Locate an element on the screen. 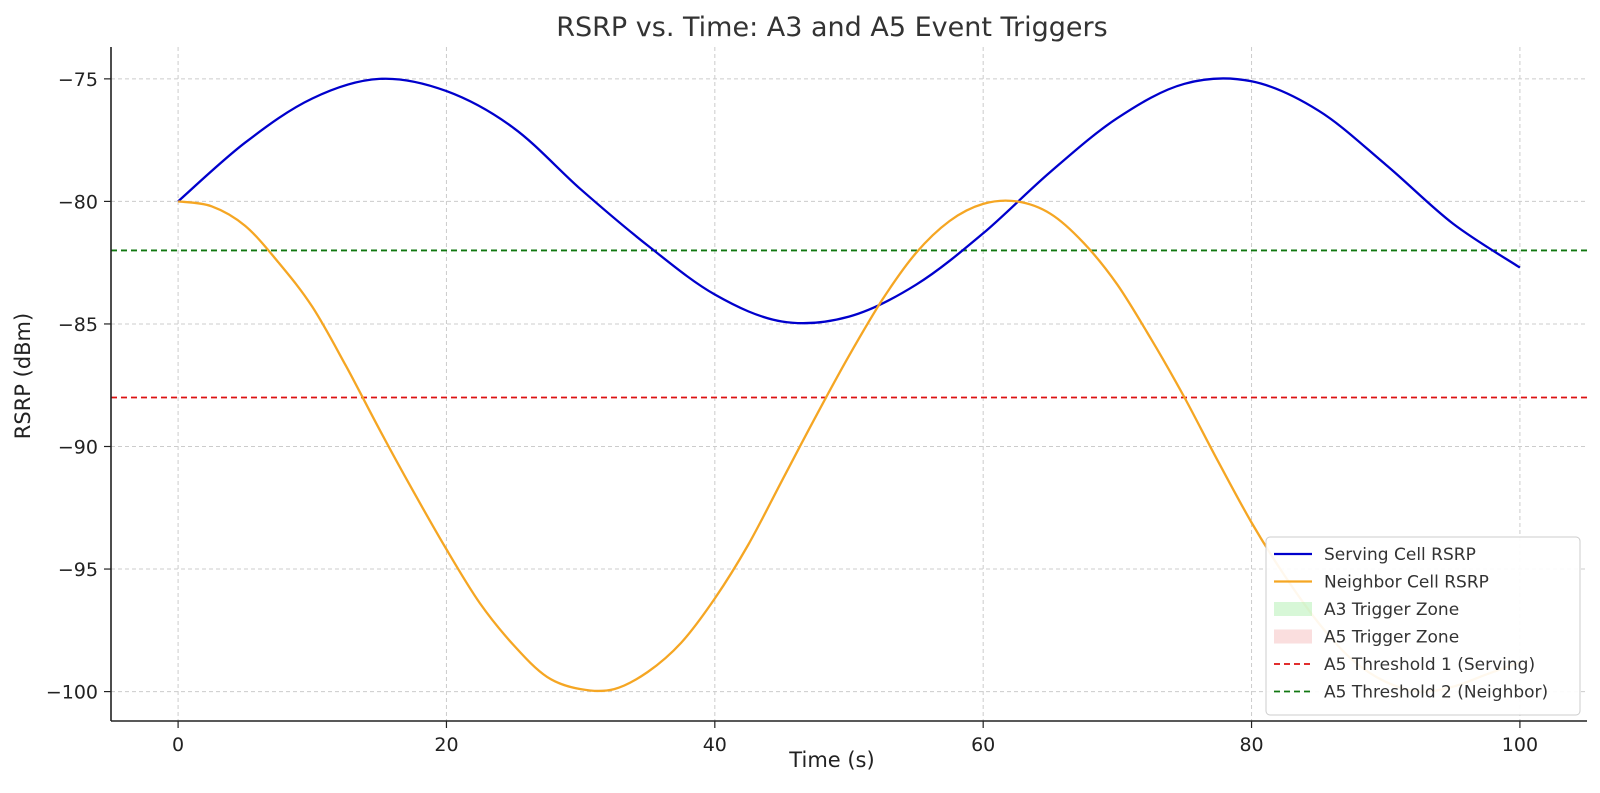  legend-label-a3-trigger-zone: A3 Trigger Zone is located at coordinates (1391, 610).